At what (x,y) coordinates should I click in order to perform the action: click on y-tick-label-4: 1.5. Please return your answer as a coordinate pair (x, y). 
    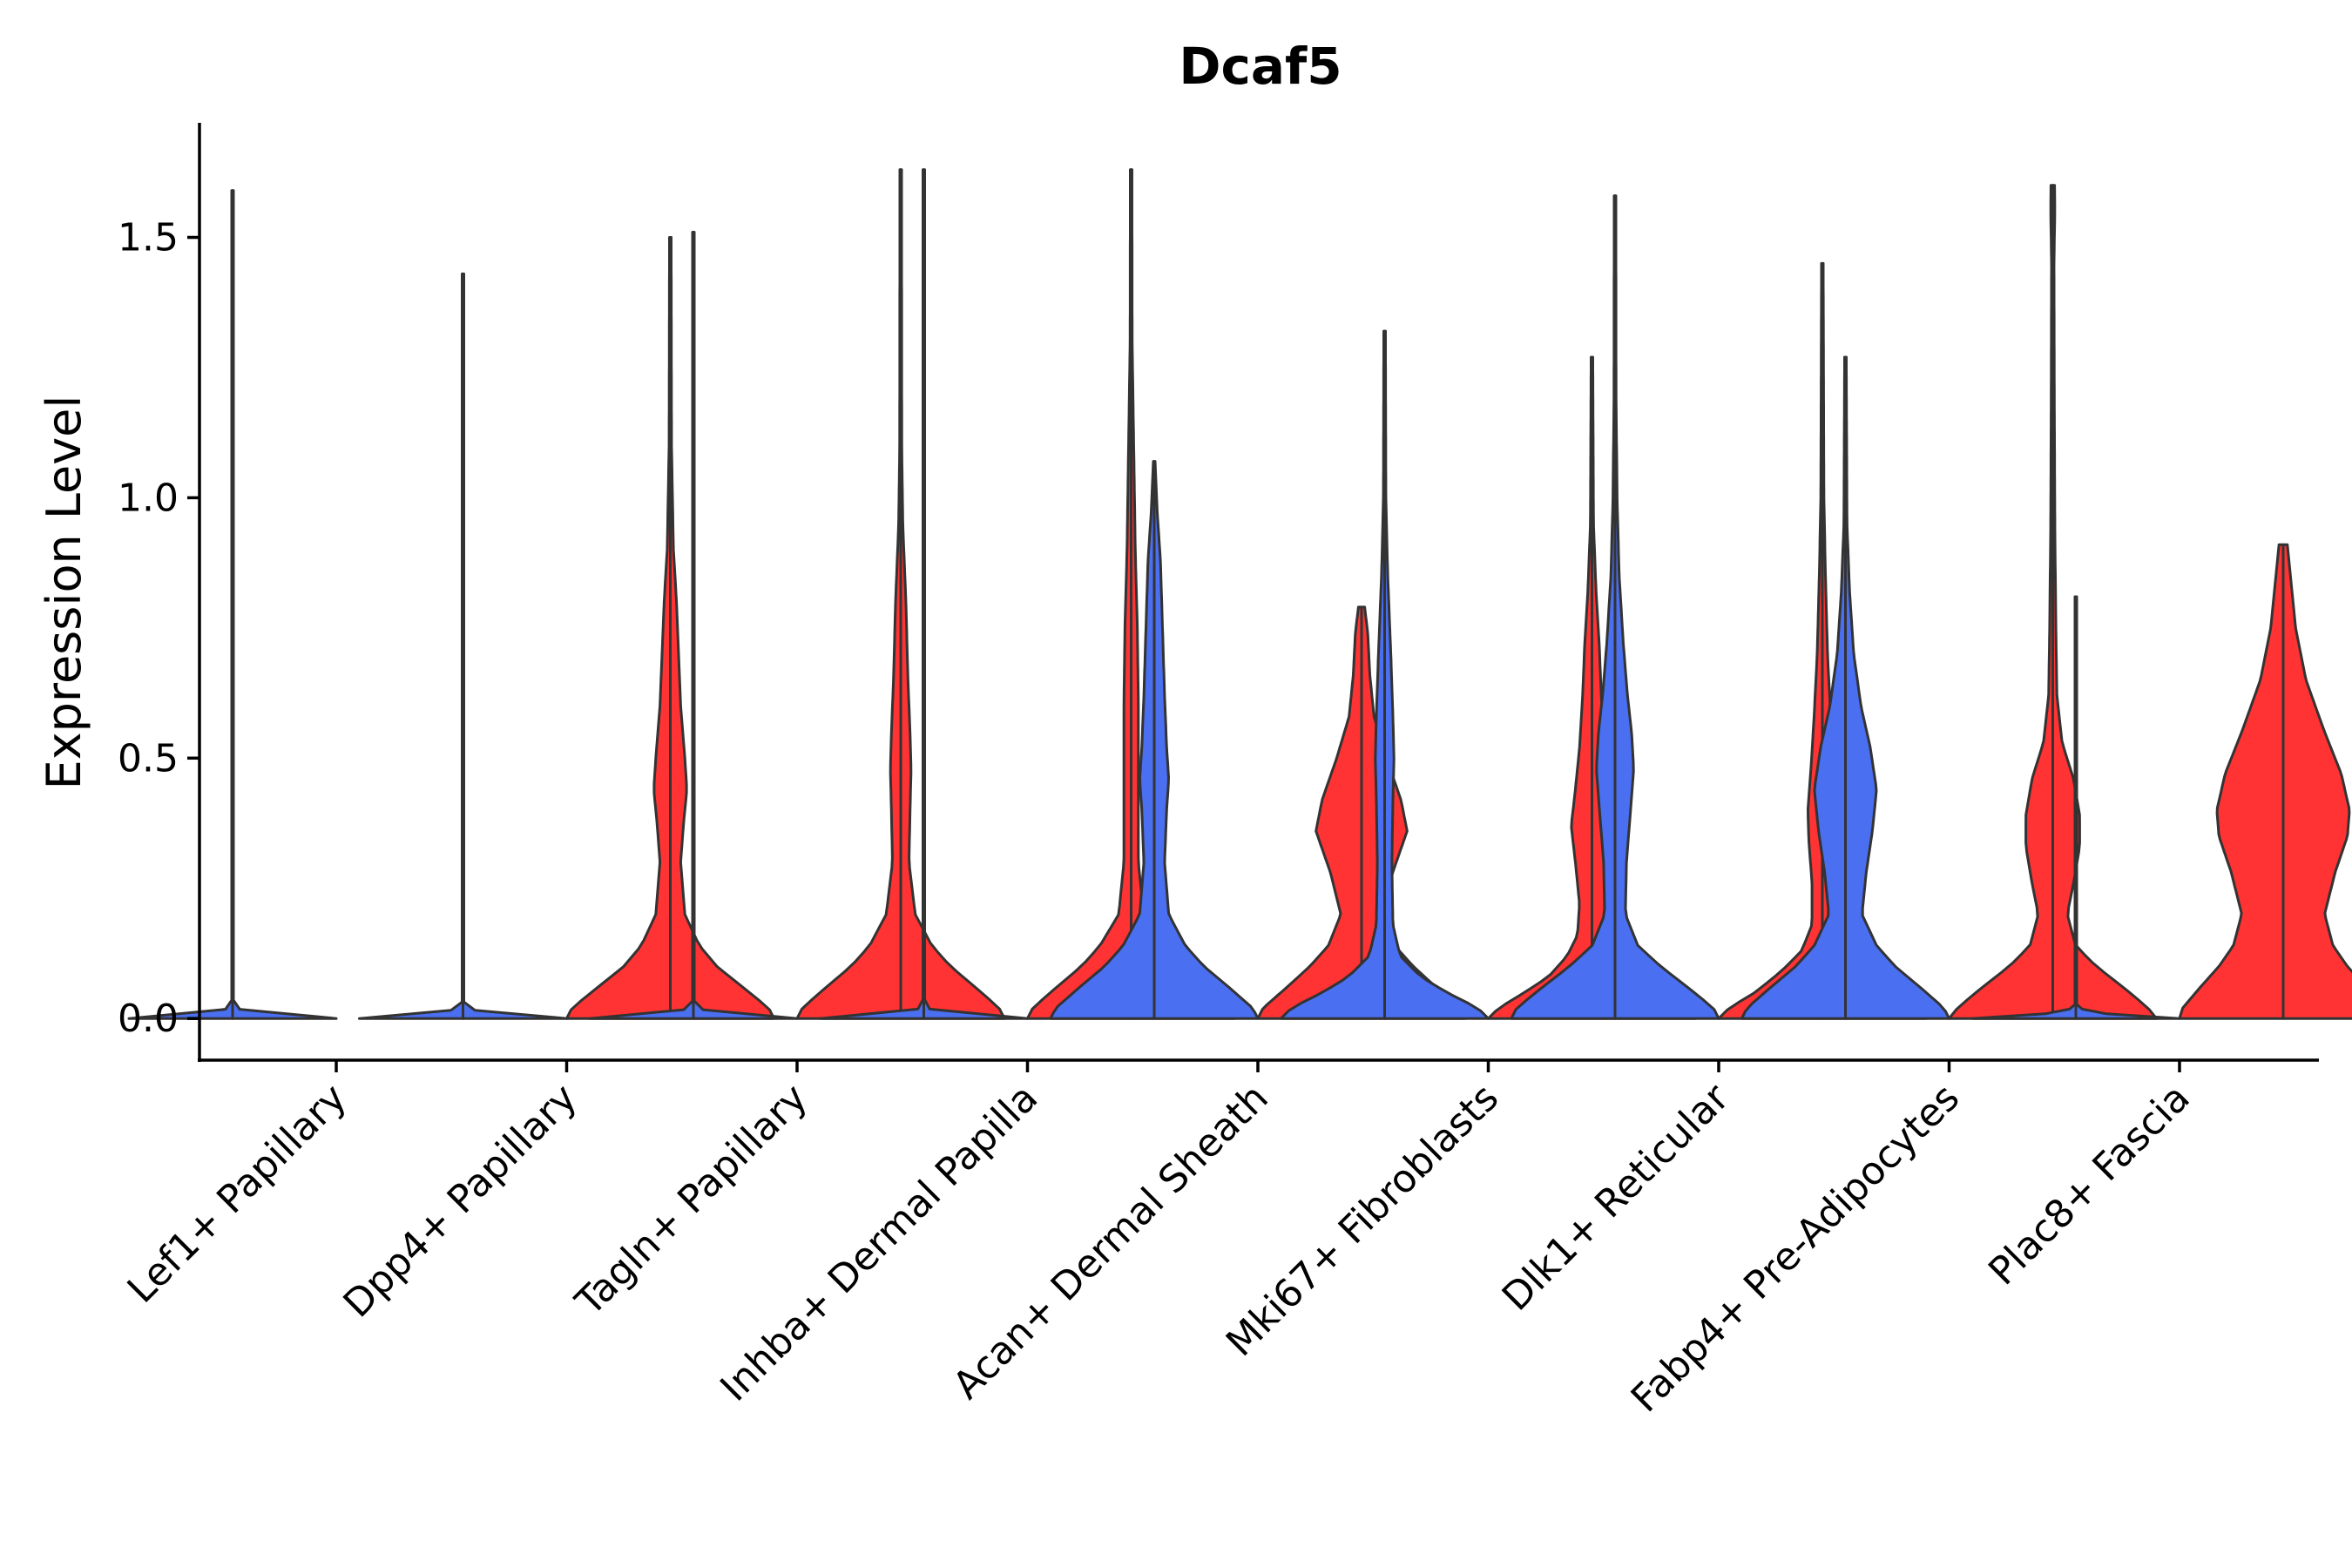
    Looking at the image, I should click on (148, 238).